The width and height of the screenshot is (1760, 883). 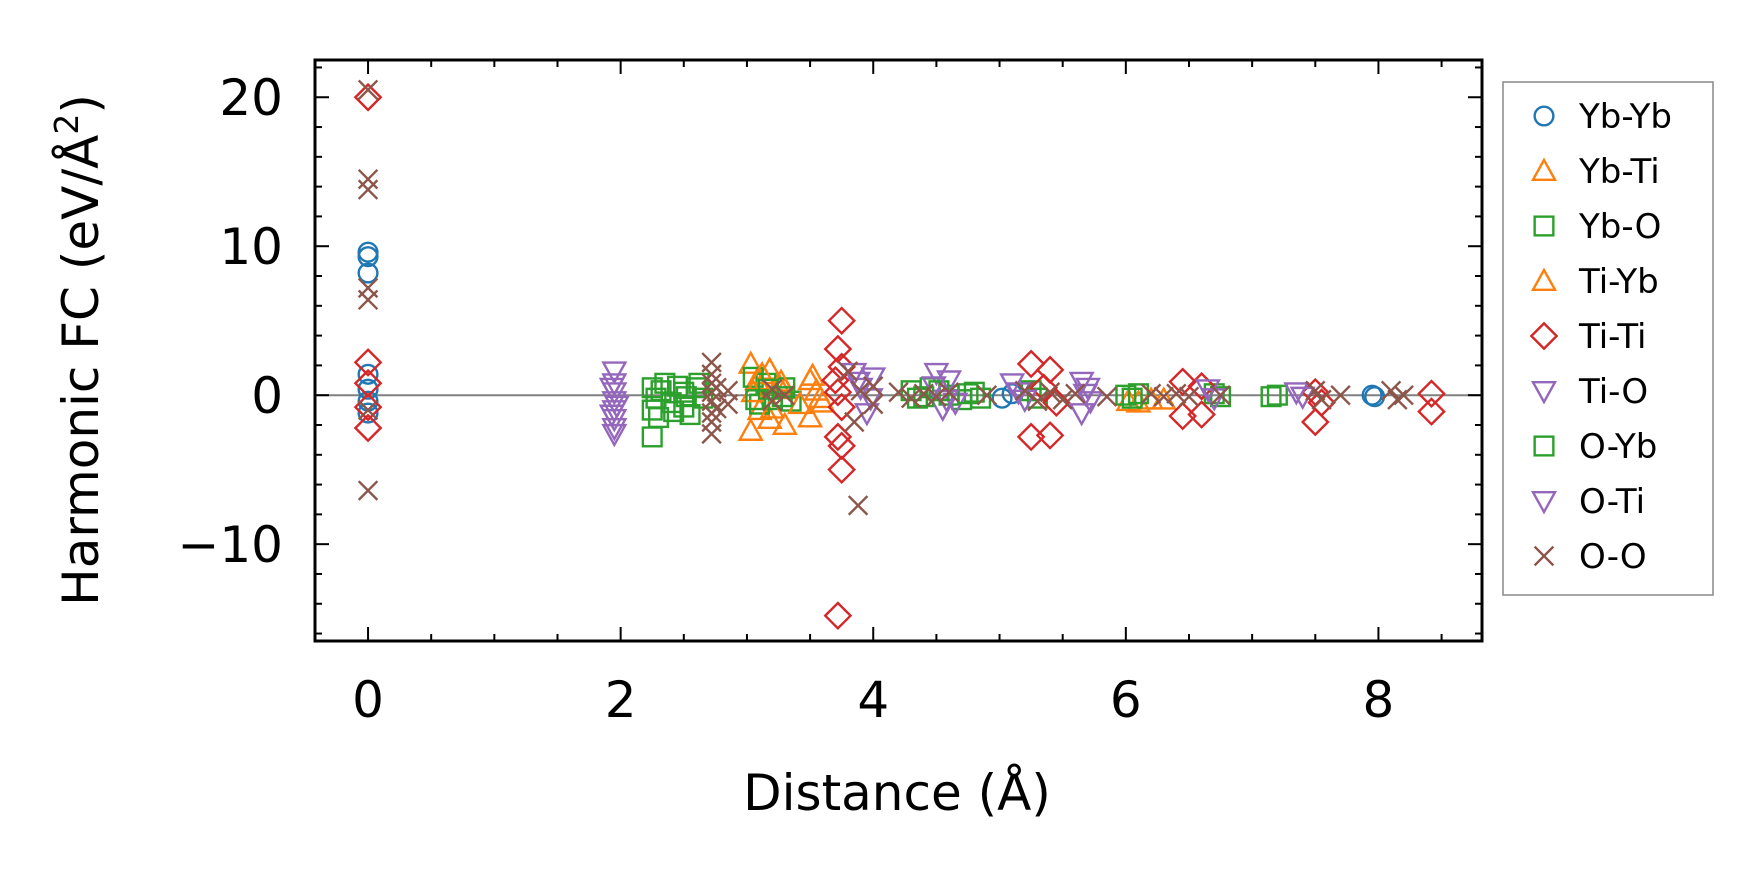 What do you see at coordinates (812, 374) in the screenshot?
I see `point-ti-yb` at bounding box center [812, 374].